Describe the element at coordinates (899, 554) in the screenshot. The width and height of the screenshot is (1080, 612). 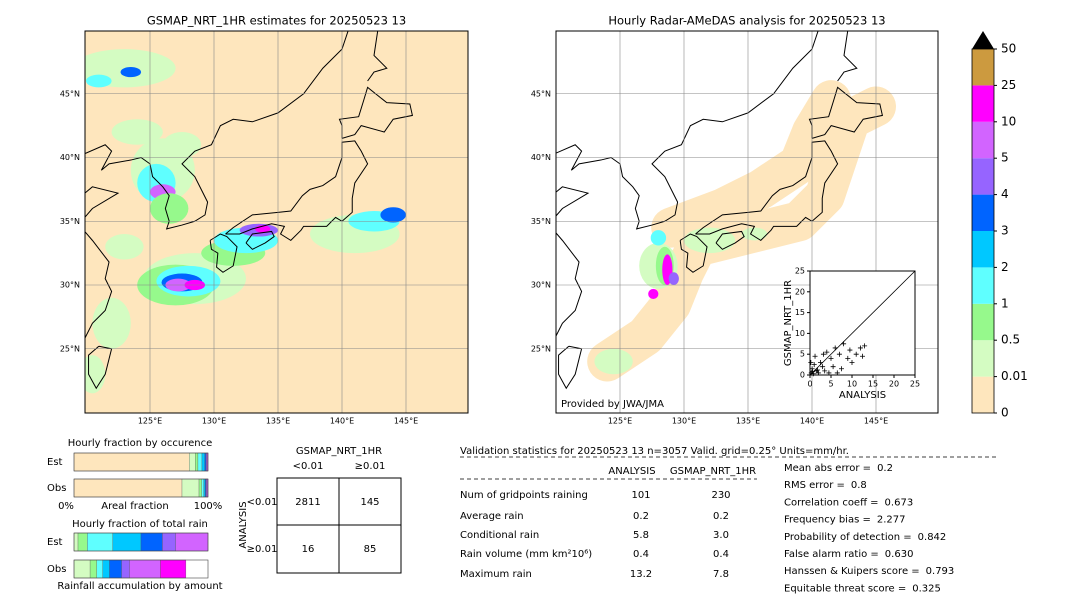
I see `score-value: 0.630` at that location.